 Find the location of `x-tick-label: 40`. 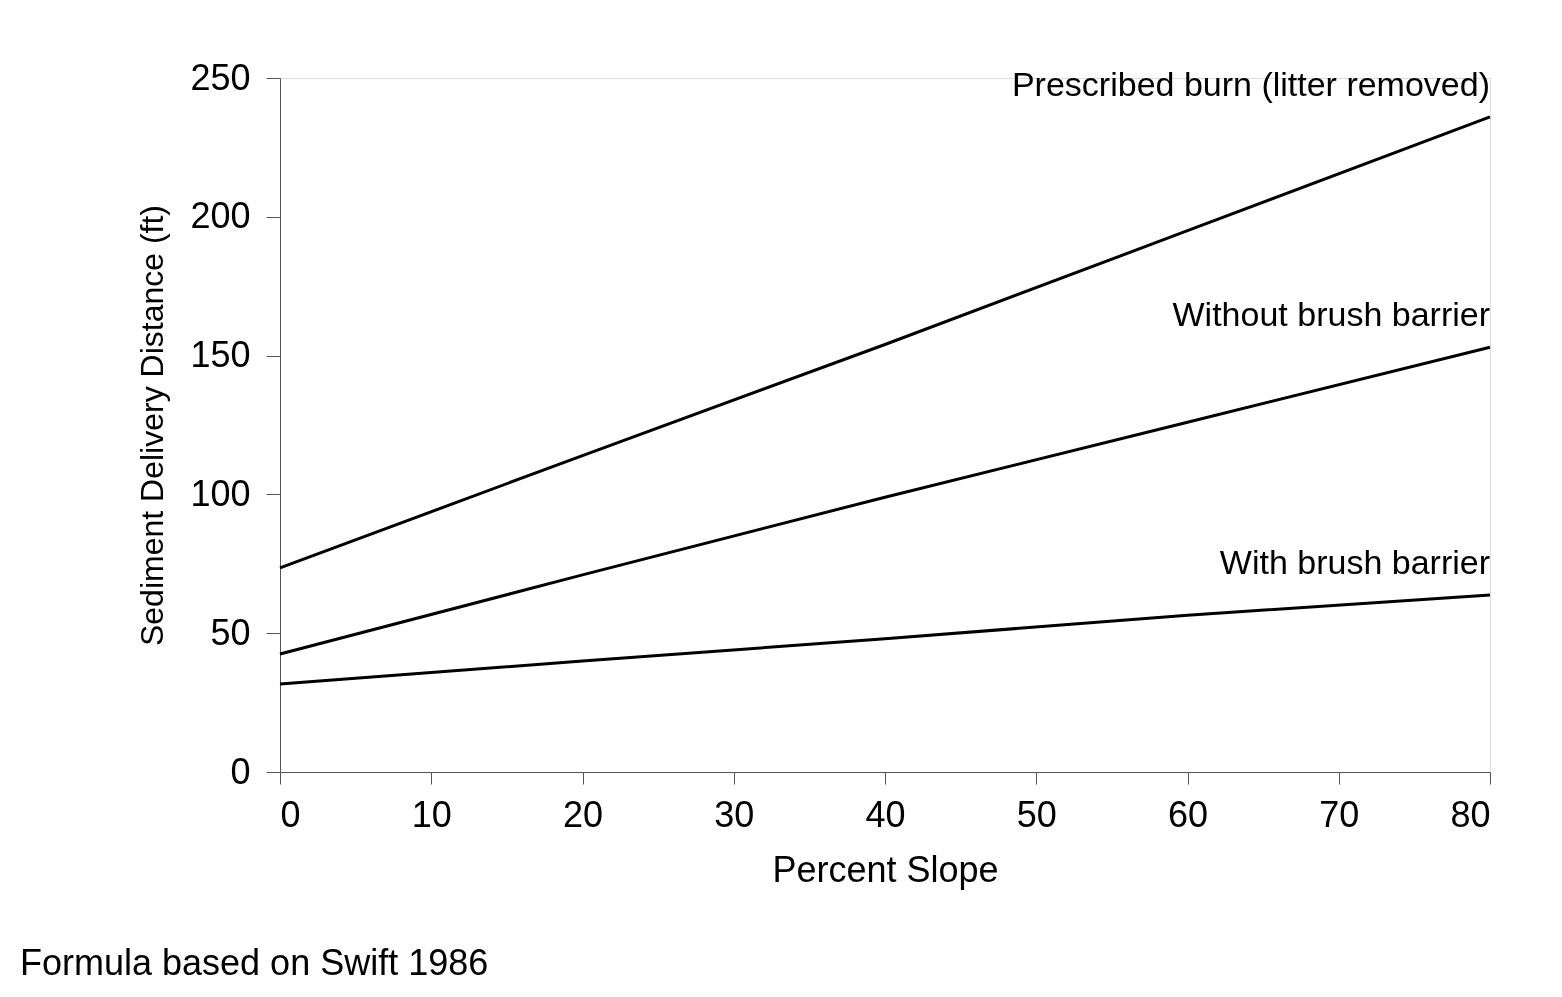

x-tick-label: 40 is located at coordinates (885, 814).